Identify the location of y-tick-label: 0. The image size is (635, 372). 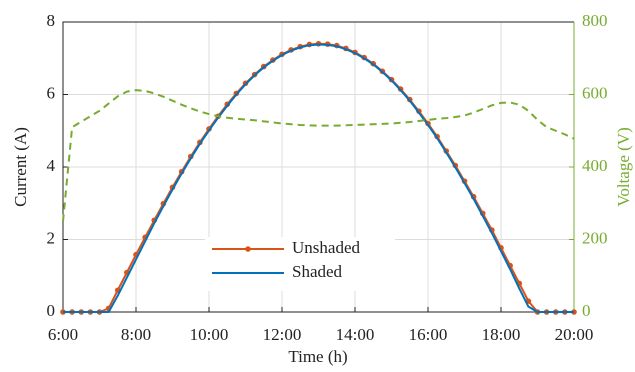
(51, 310).